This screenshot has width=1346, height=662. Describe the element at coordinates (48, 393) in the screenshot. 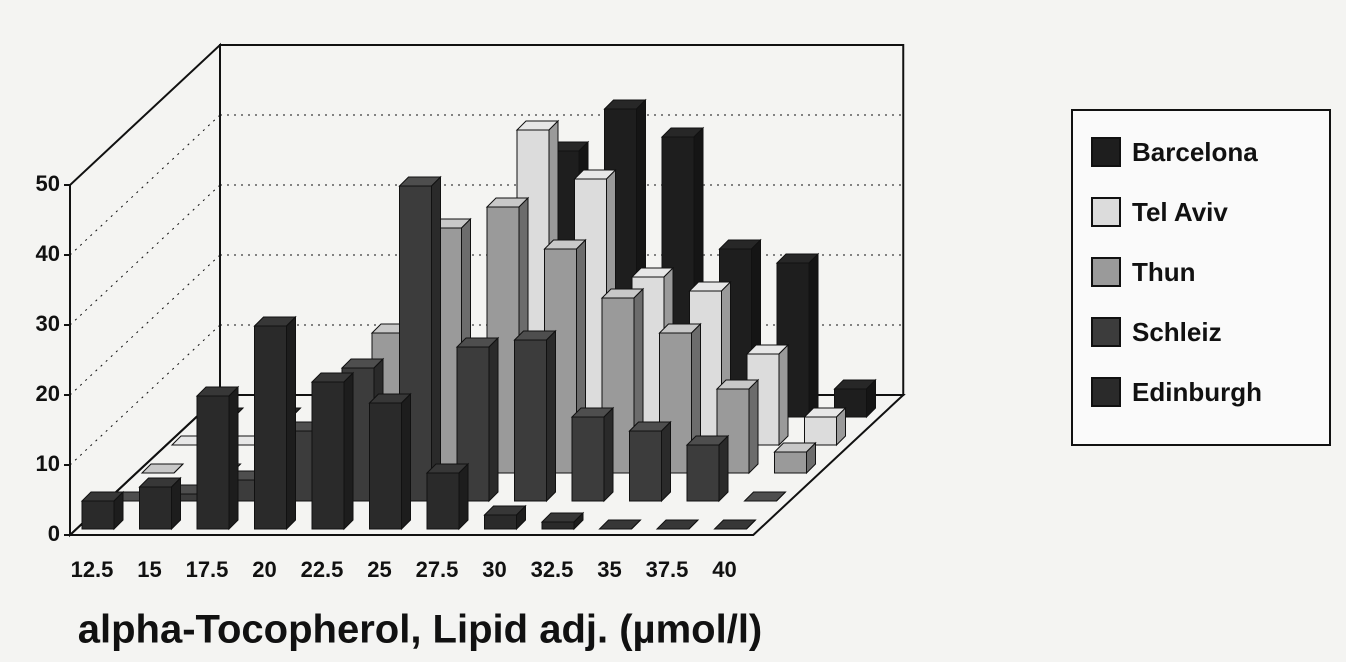

I see `y-tick-label: 20` at that location.